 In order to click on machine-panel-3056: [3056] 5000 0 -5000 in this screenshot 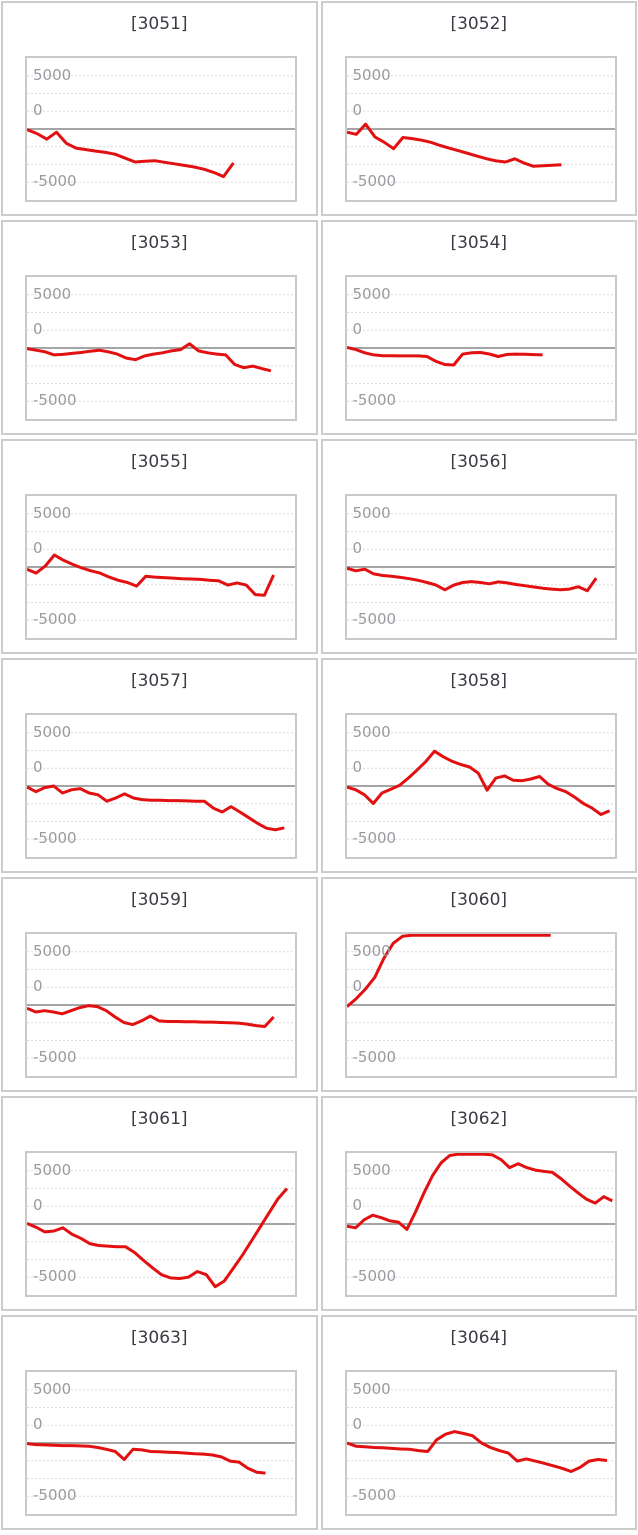, I will do `click(478, 546)`.